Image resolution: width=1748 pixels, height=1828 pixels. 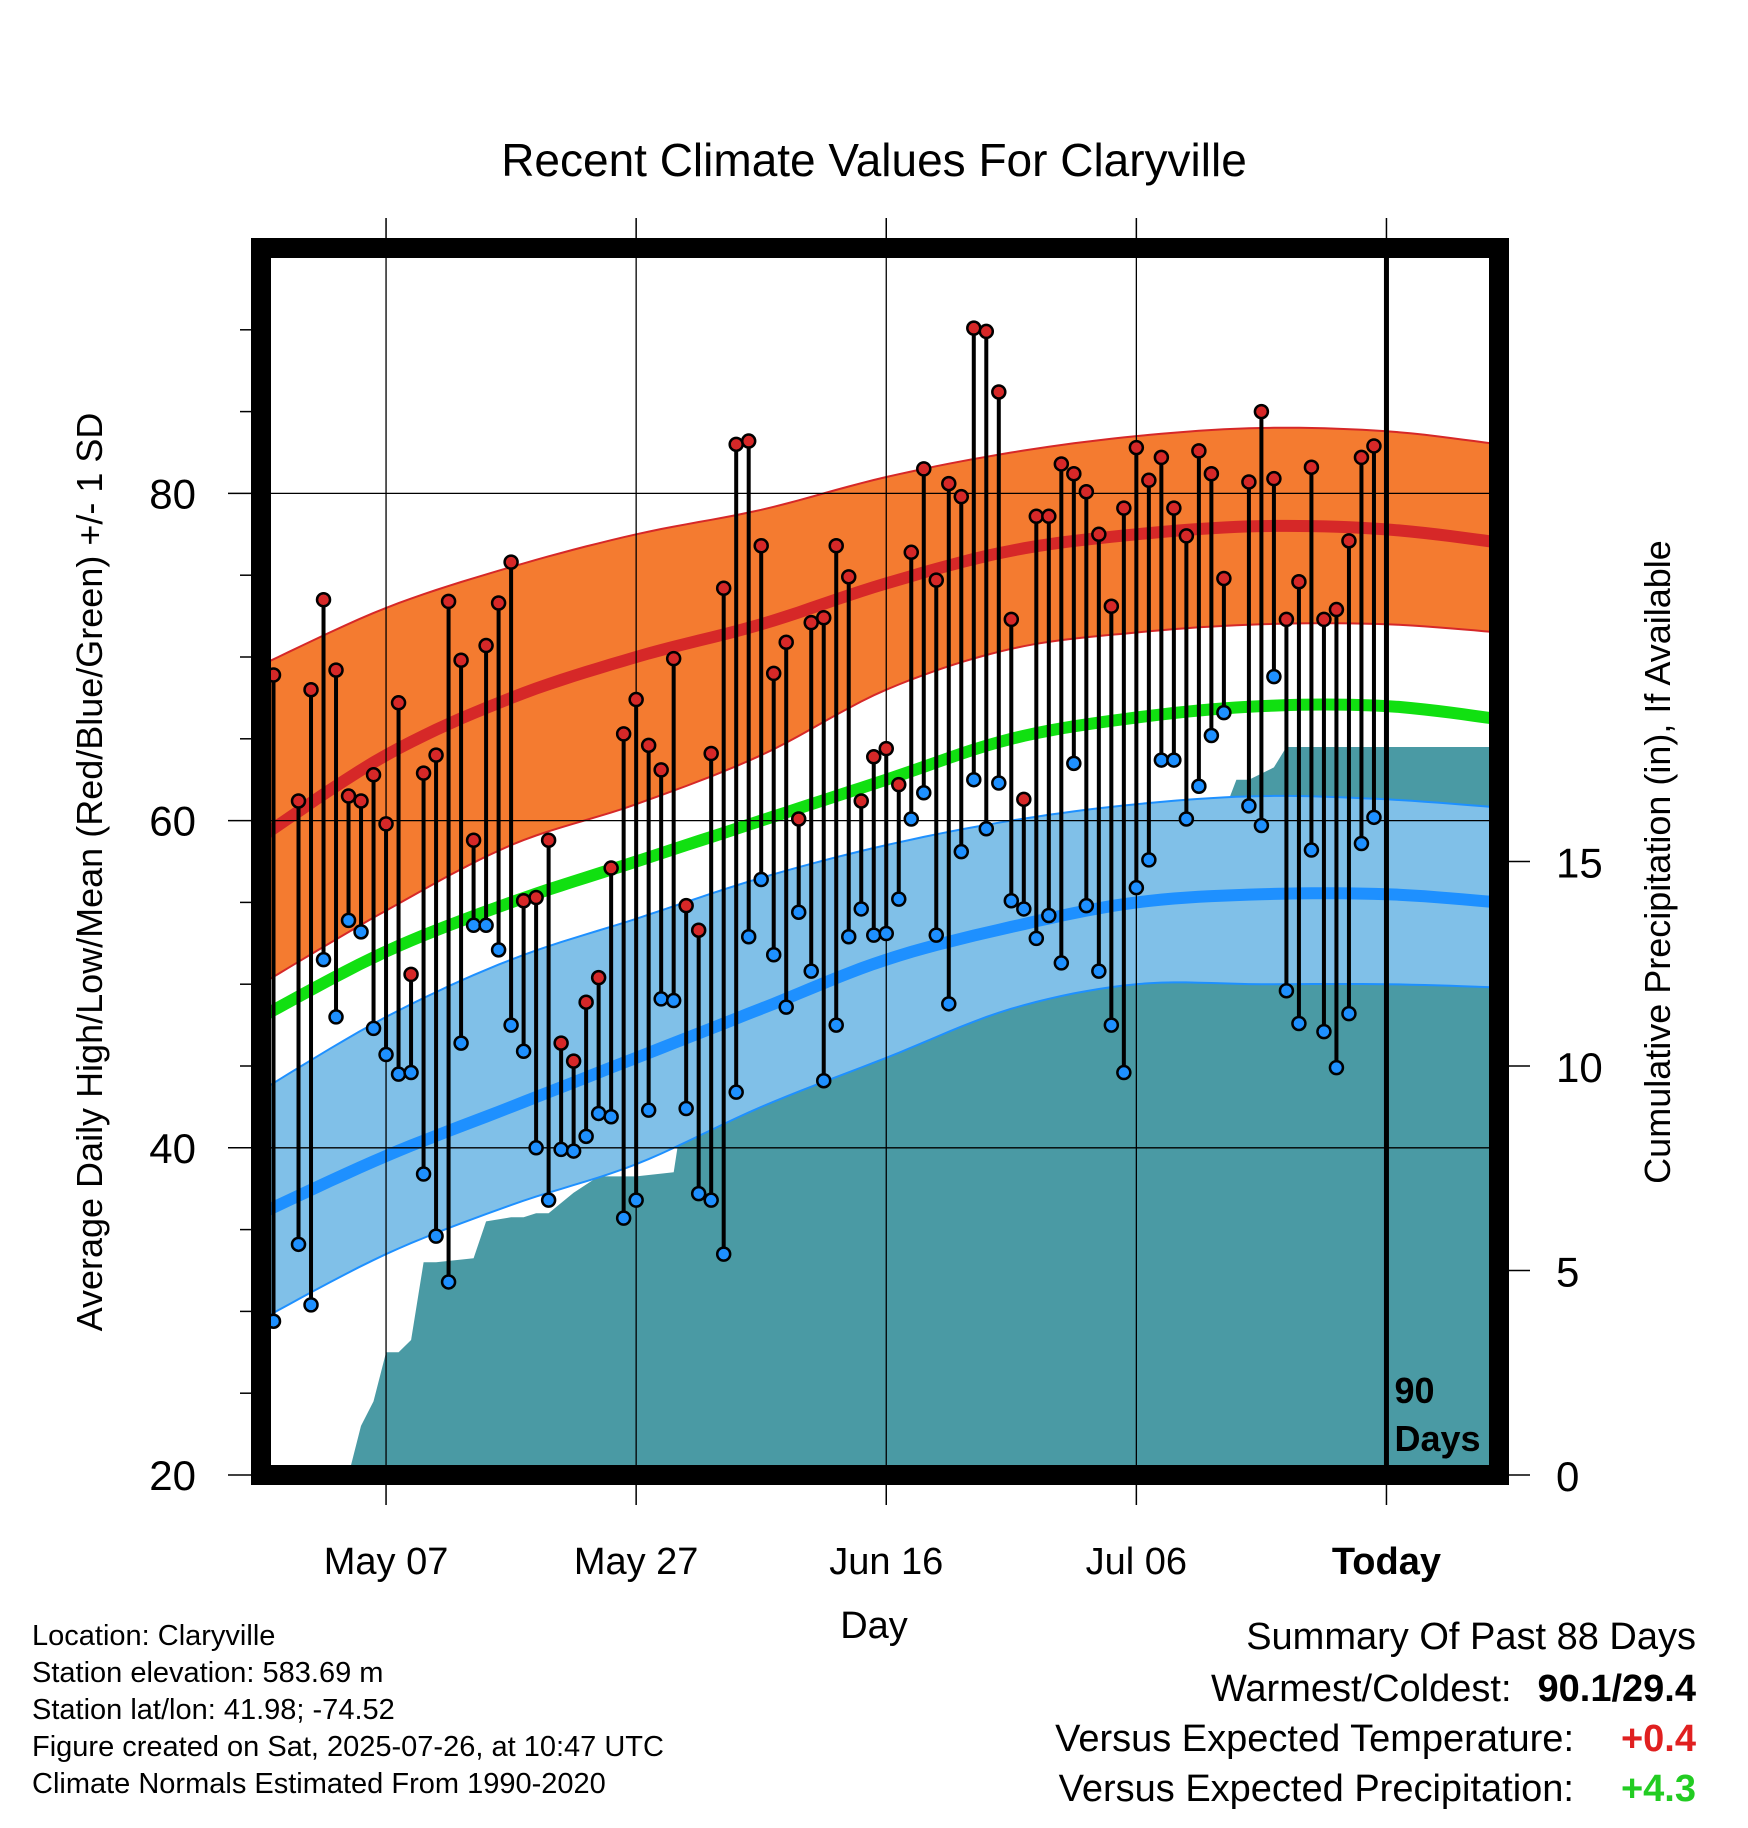 What do you see at coordinates (1375, 1789) in the screenshot?
I see `summary-precip-row: Versus Expected Precipitation: +4.3` at bounding box center [1375, 1789].